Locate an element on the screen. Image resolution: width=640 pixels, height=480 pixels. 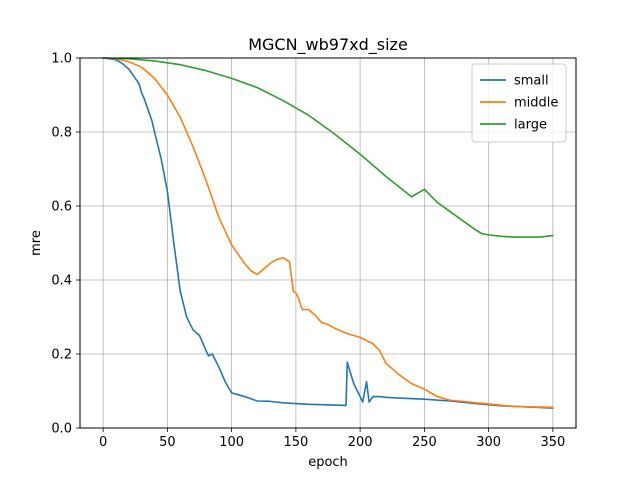
x-tick-label: 0 is located at coordinates (103, 442).